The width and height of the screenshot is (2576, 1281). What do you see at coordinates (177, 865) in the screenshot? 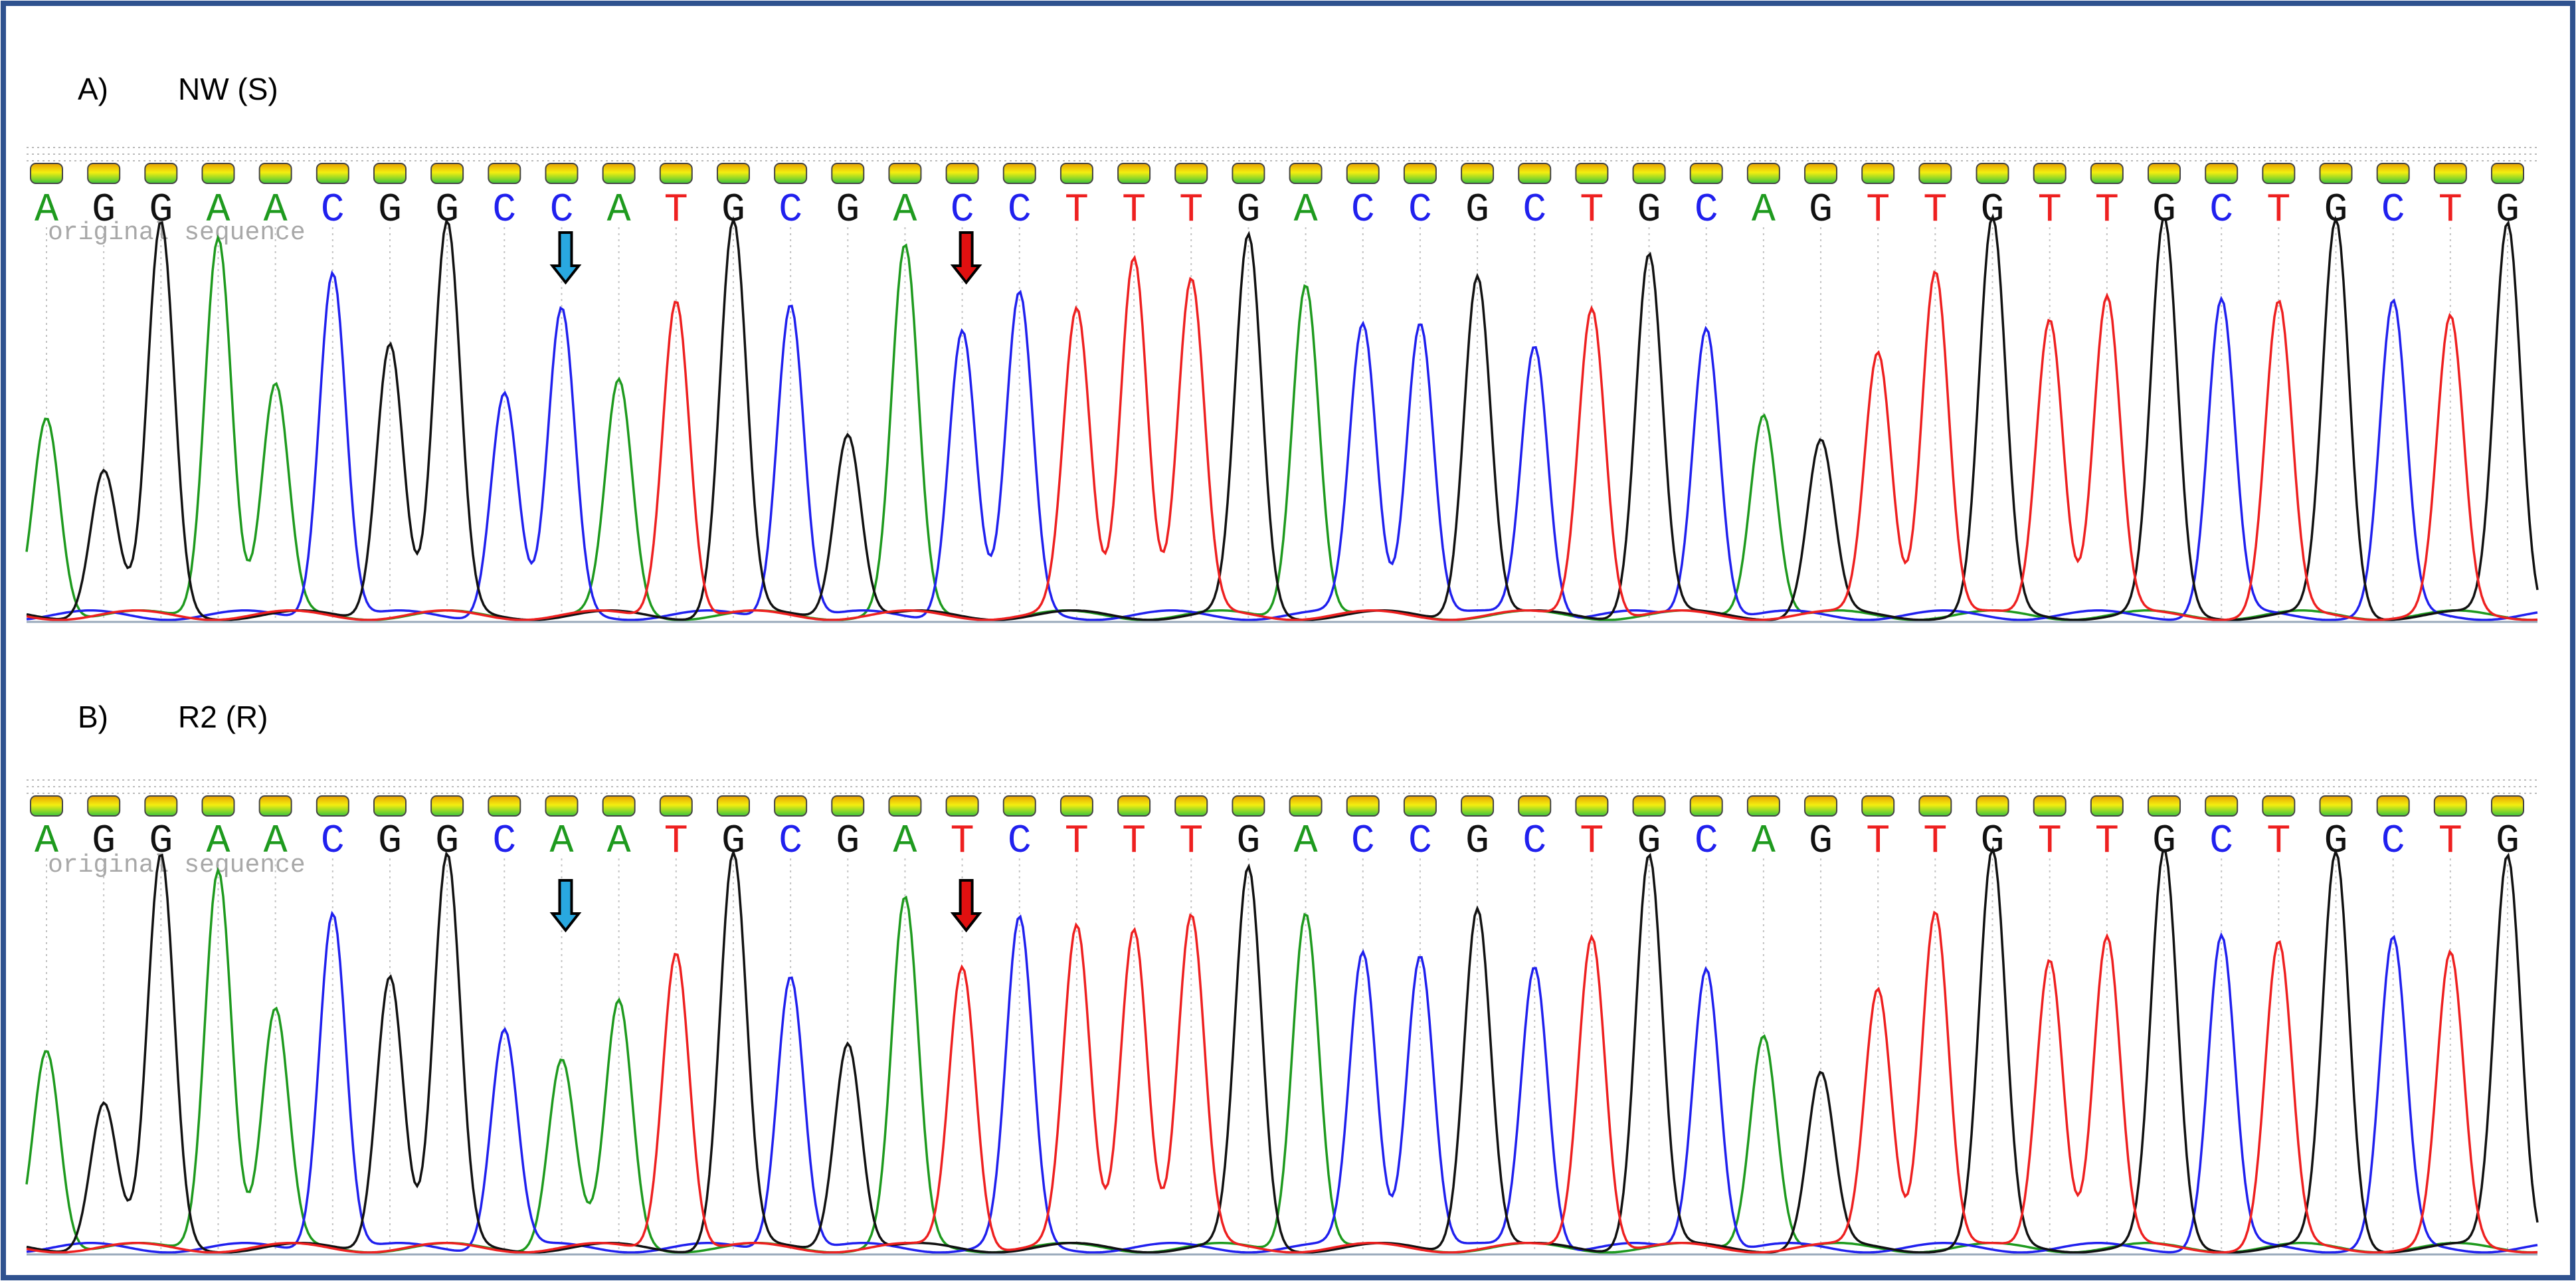
I see `sequence-label: original sequence` at bounding box center [177, 865].